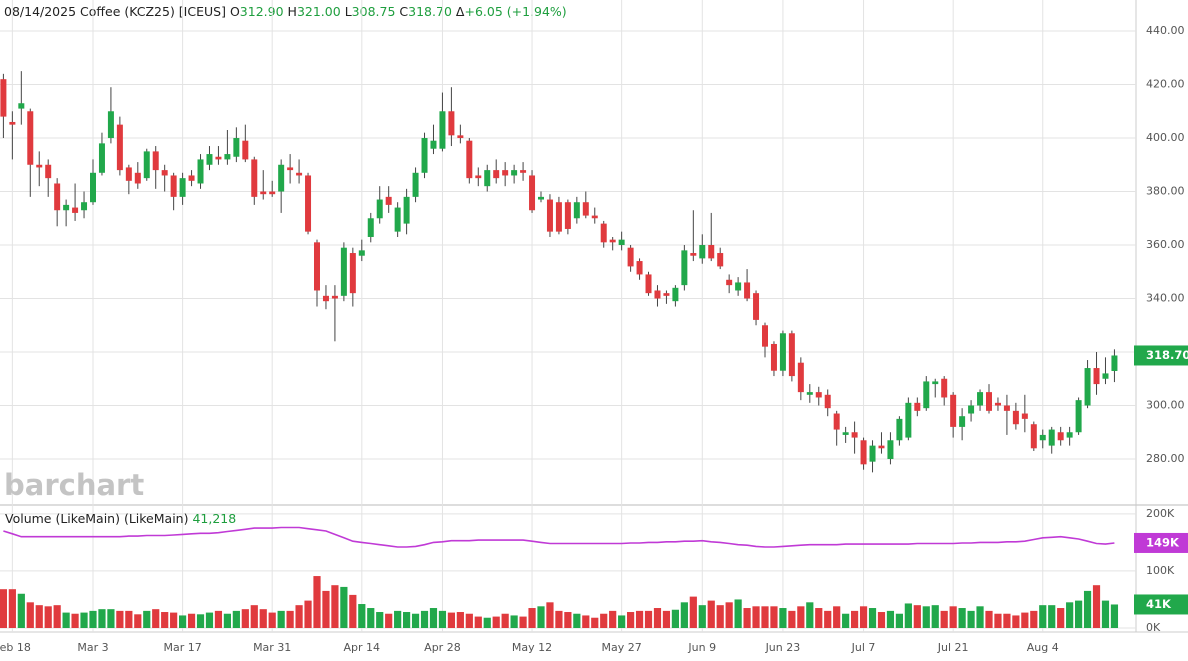 The width and height of the screenshot is (1188, 661). What do you see at coordinates (1153, 627) in the screenshot?
I see `y2-tick-label: 0K` at bounding box center [1153, 627].